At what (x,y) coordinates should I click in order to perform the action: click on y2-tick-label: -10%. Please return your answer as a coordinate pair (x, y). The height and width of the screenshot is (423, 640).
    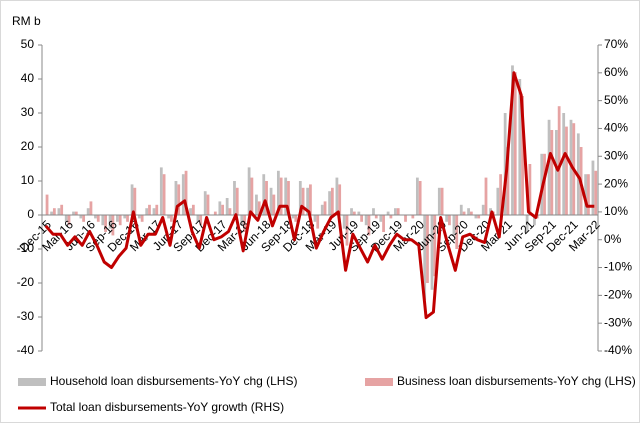
    Looking at the image, I should click on (618, 267).